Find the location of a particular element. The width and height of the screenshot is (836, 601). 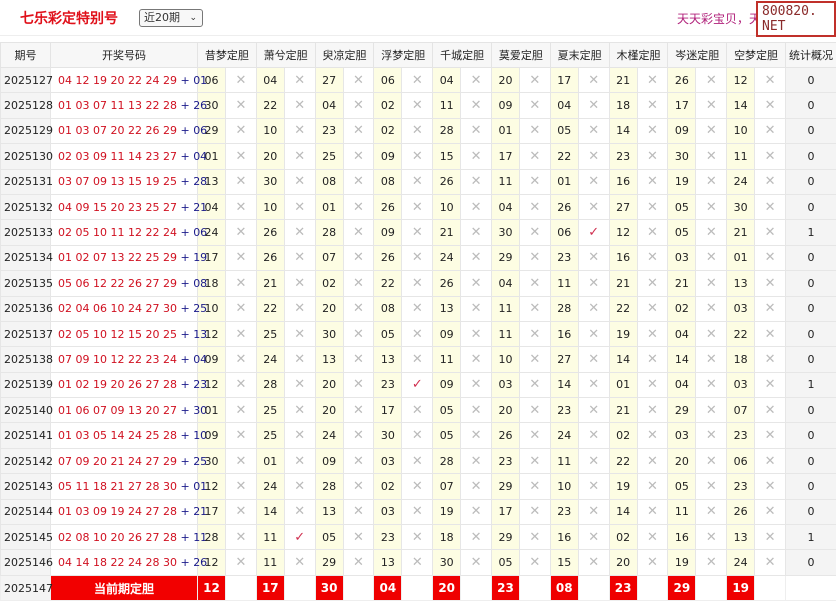

column-header: 浮梦定胆 is located at coordinates (403, 55).